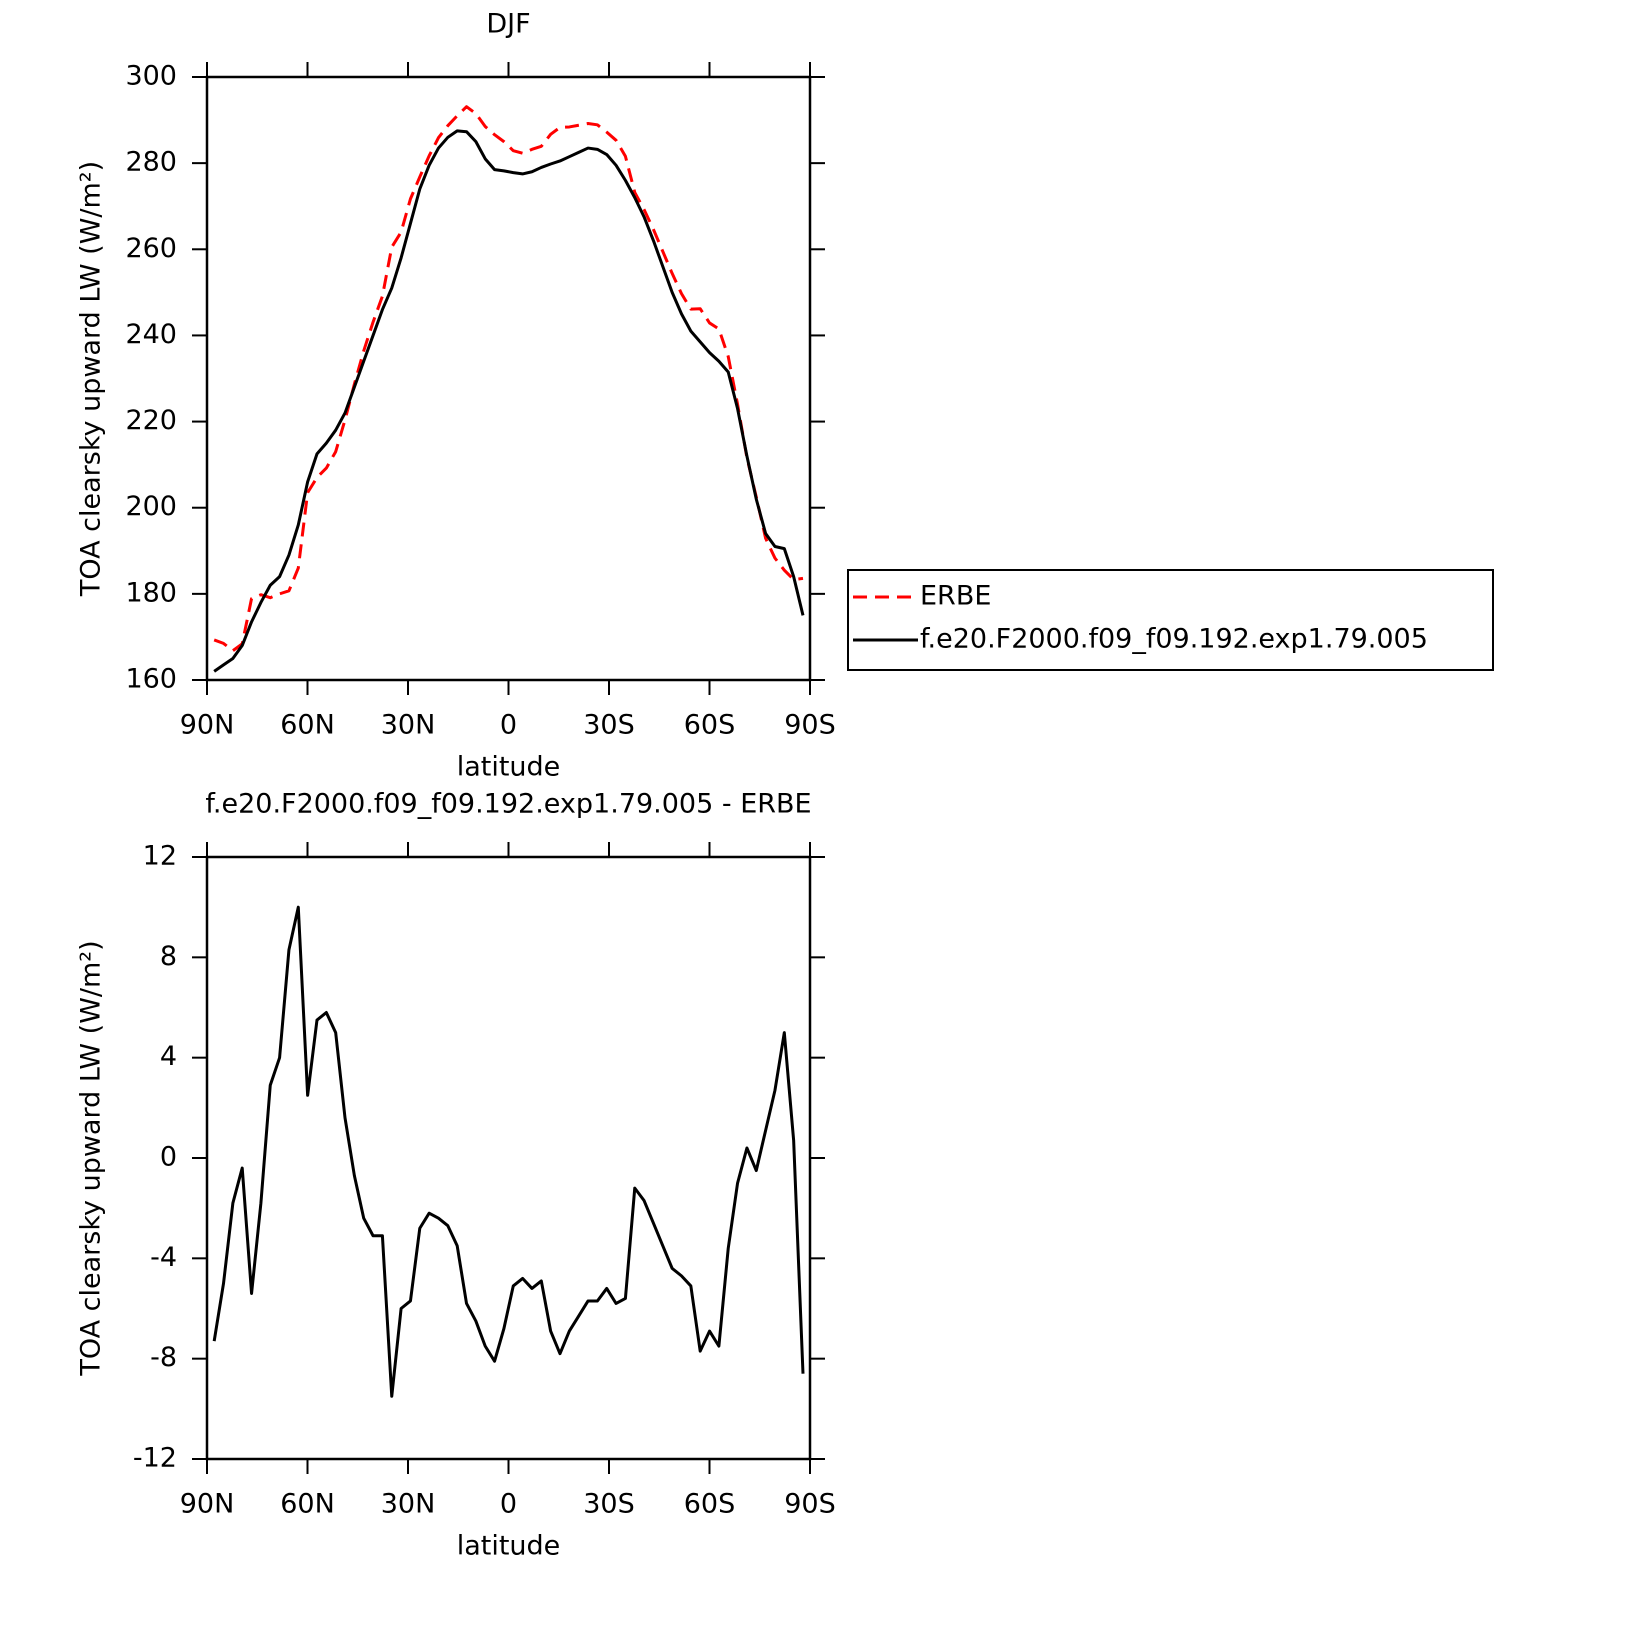  What do you see at coordinates (1174, 639) in the screenshot?
I see `legend-label: f.e20.F2000.f09_f09.192.exp1.79.005` at bounding box center [1174, 639].